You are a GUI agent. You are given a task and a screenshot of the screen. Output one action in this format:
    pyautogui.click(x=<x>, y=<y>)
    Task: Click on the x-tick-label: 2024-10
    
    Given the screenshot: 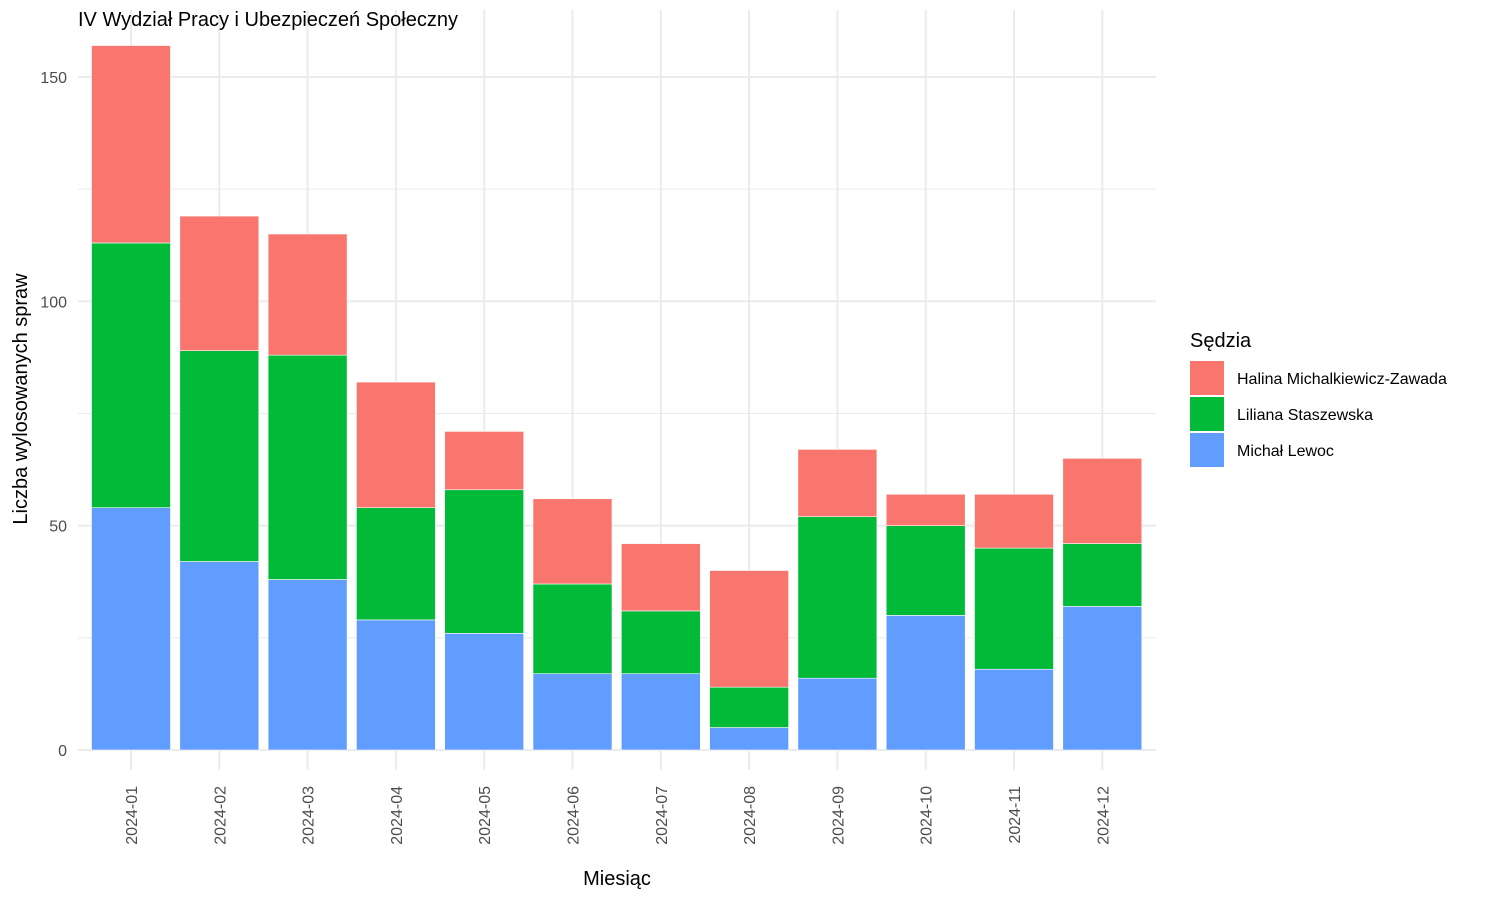 What is the action you would take?
    pyautogui.click(x=927, y=815)
    